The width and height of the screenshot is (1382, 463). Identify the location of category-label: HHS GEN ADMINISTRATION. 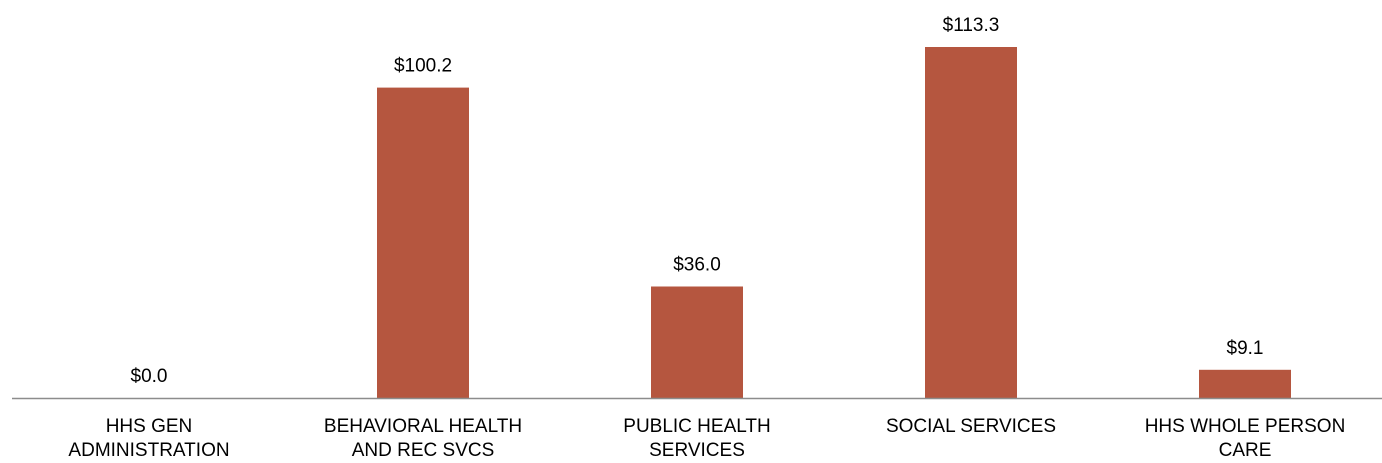
(148, 438).